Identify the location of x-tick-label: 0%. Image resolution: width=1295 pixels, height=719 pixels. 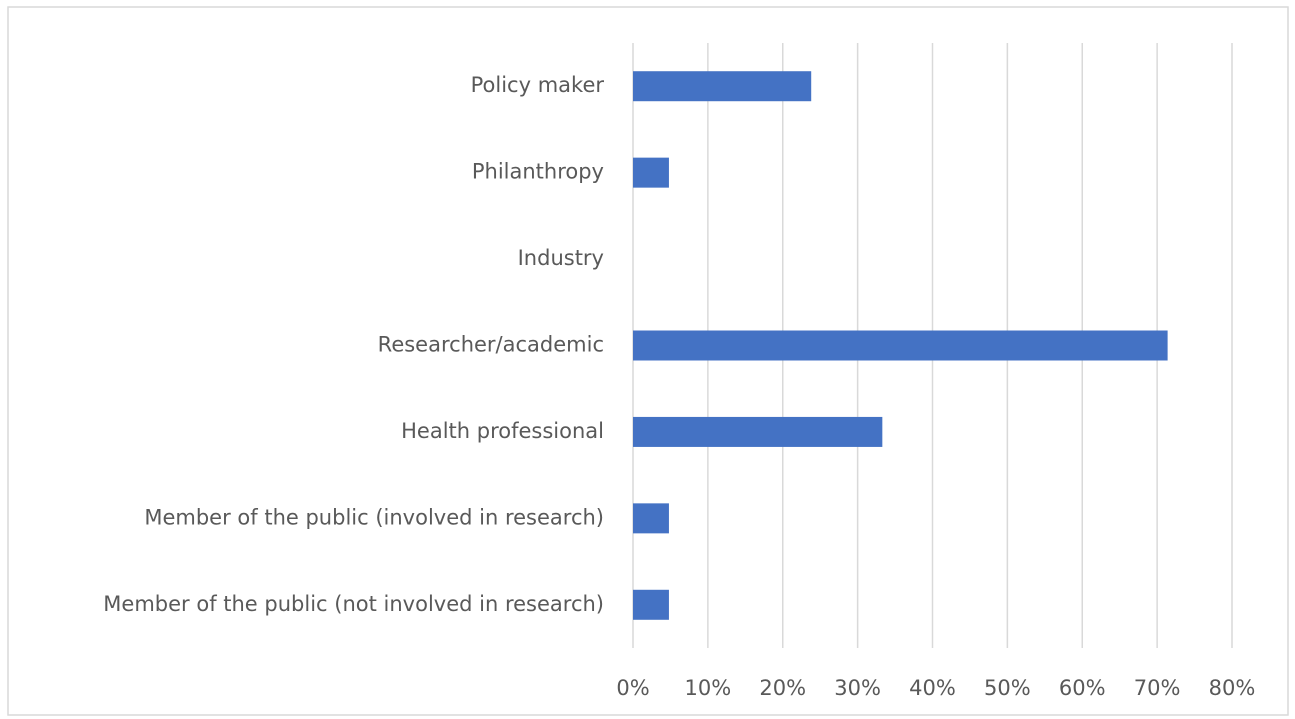
(632, 688).